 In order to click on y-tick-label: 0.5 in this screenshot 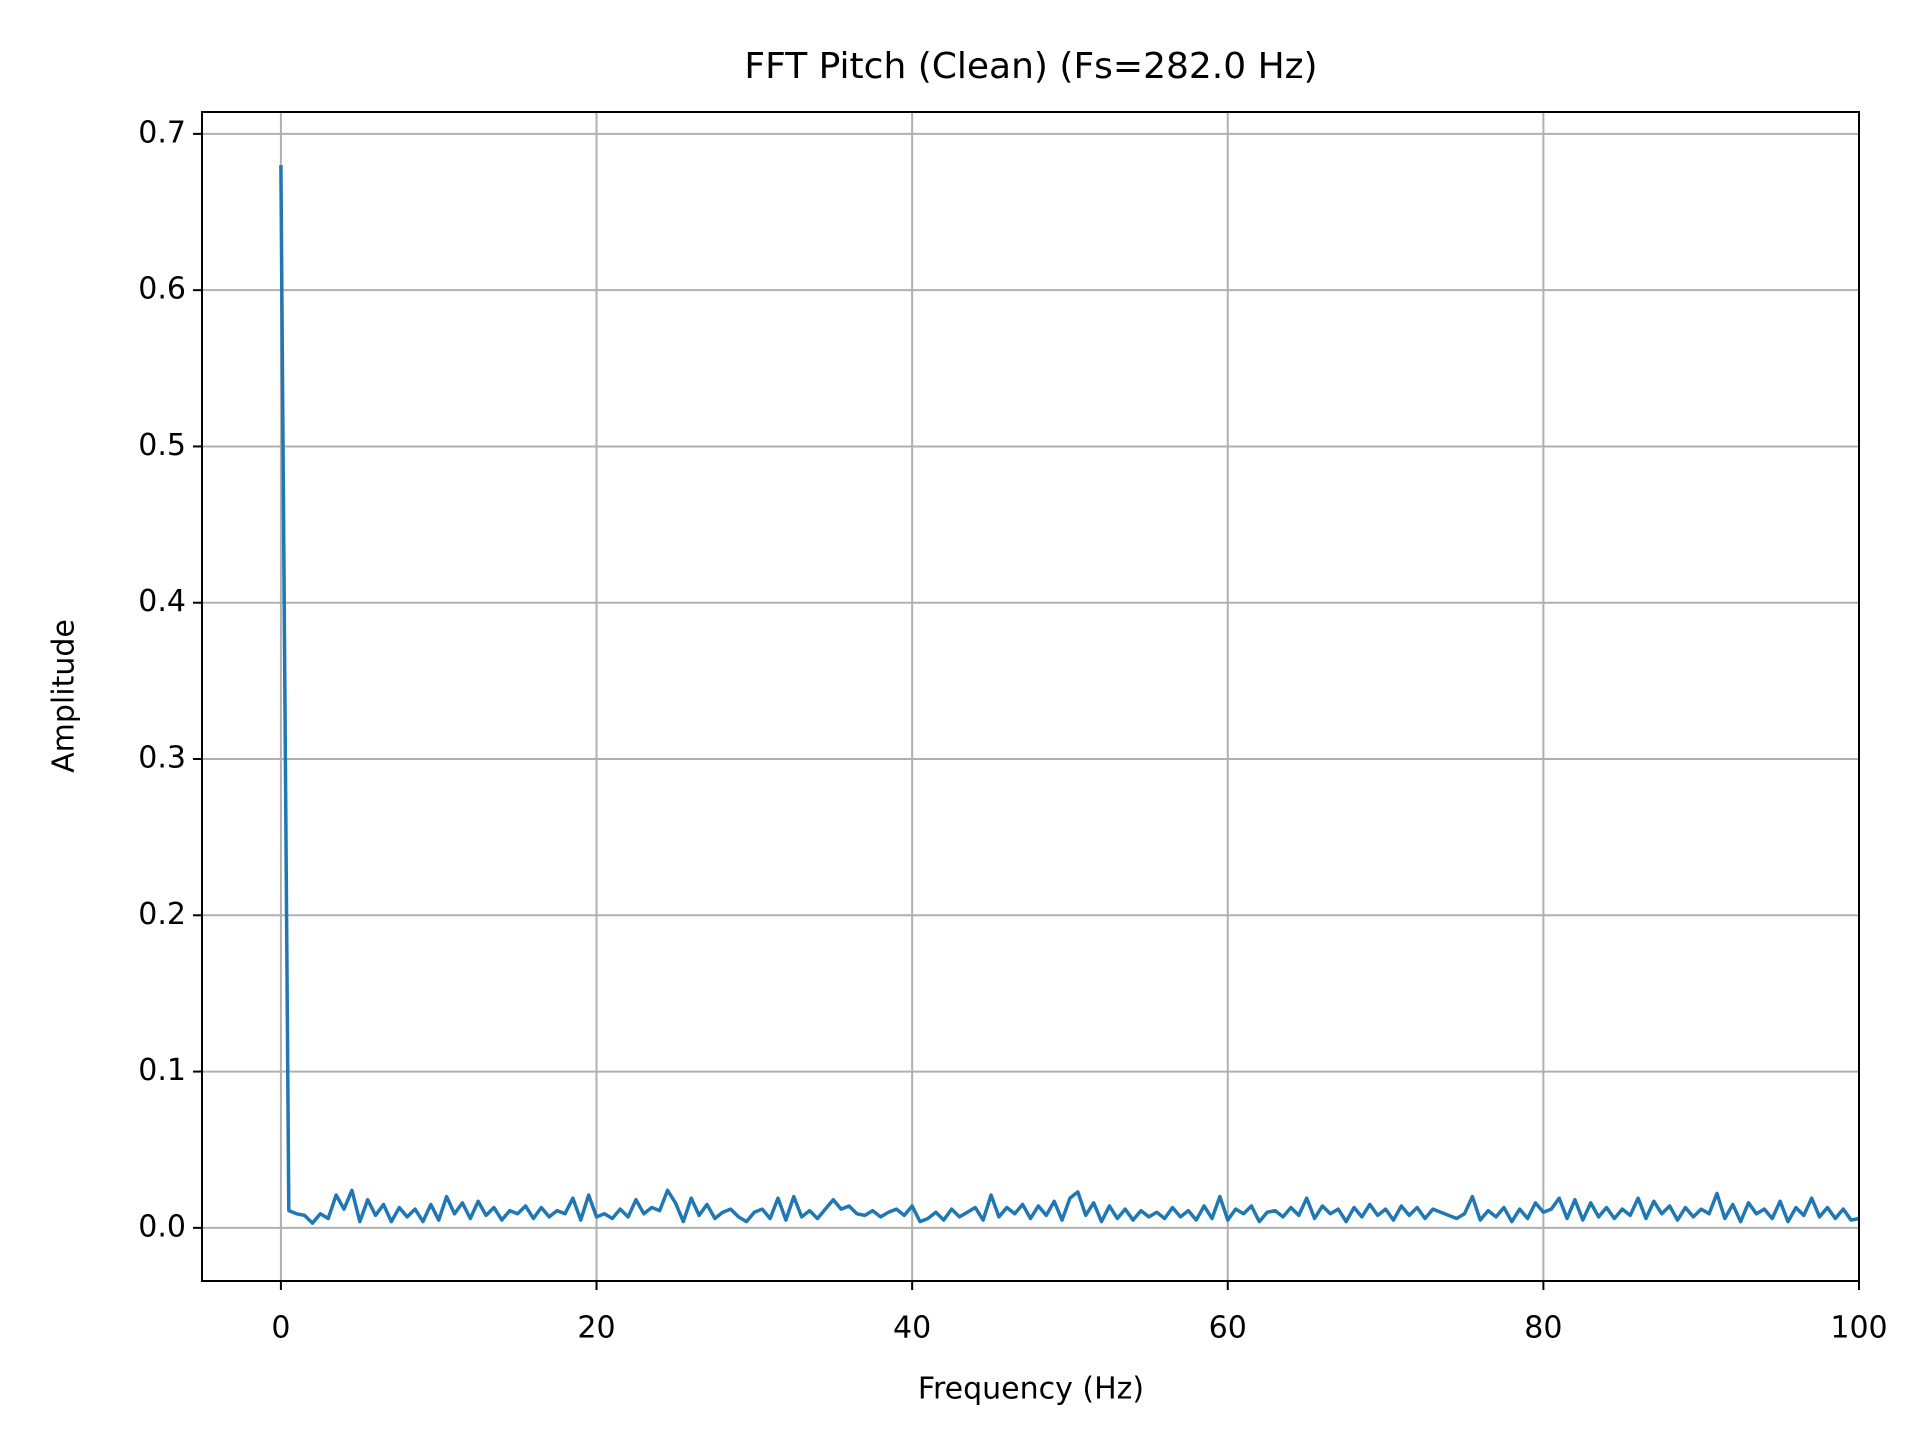, I will do `click(162, 445)`.